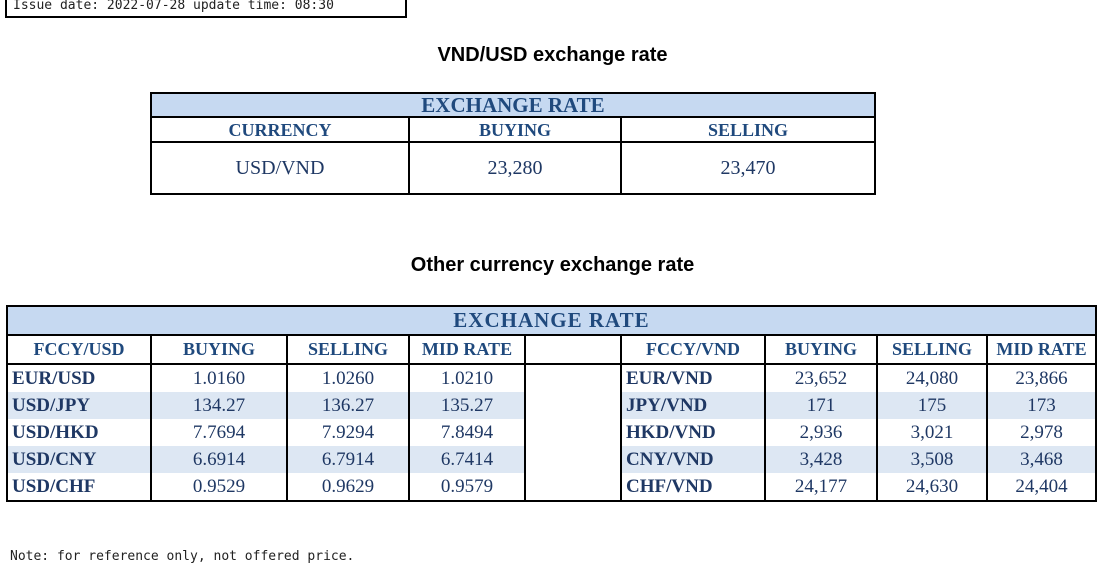 The height and width of the screenshot is (575, 1117). I want to click on mid-rate-cell: 173, so click(1041, 405).